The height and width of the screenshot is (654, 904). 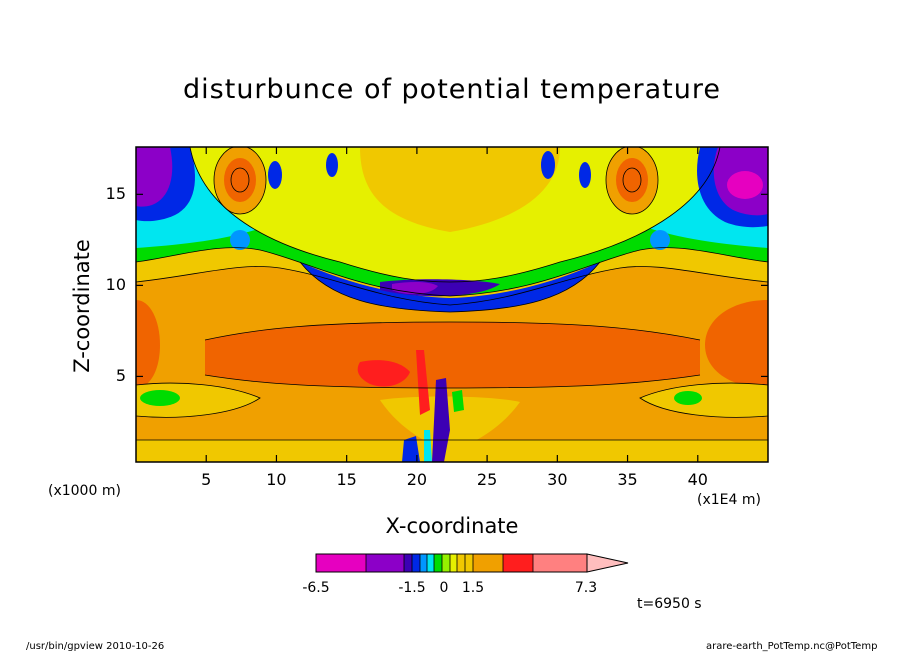 What do you see at coordinates (688, 398) in the screenshot?
I see `contour-green-patch-right` at bounding box center [688, 398].